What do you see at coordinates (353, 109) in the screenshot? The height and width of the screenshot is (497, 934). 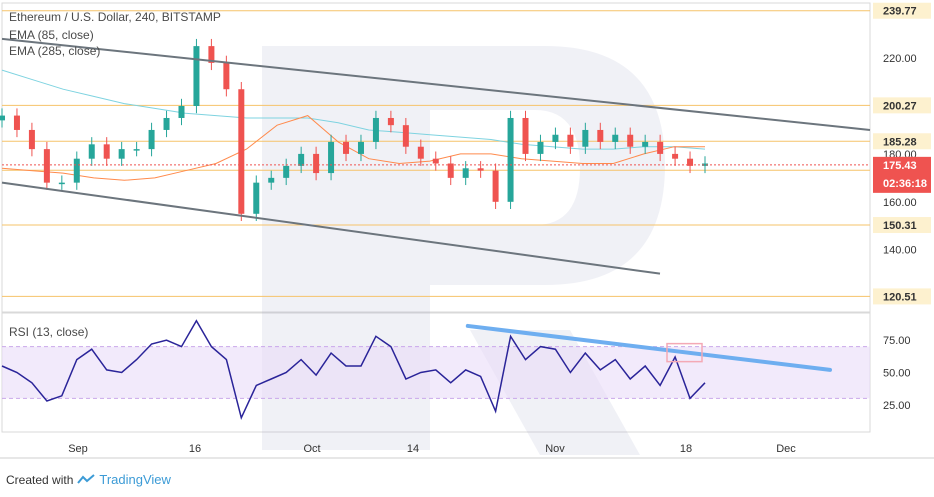 I see `ema-285-line` at bounding box center [353, 109].